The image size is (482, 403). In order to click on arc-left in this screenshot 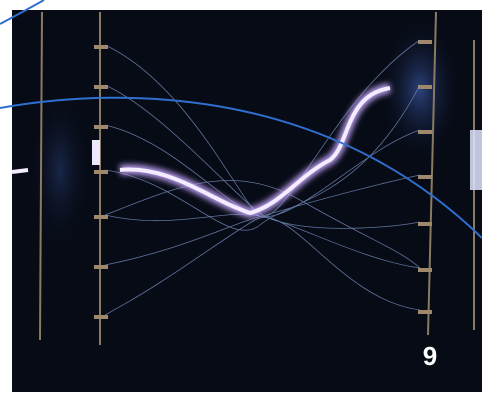, I will do `click(20, 171)`.